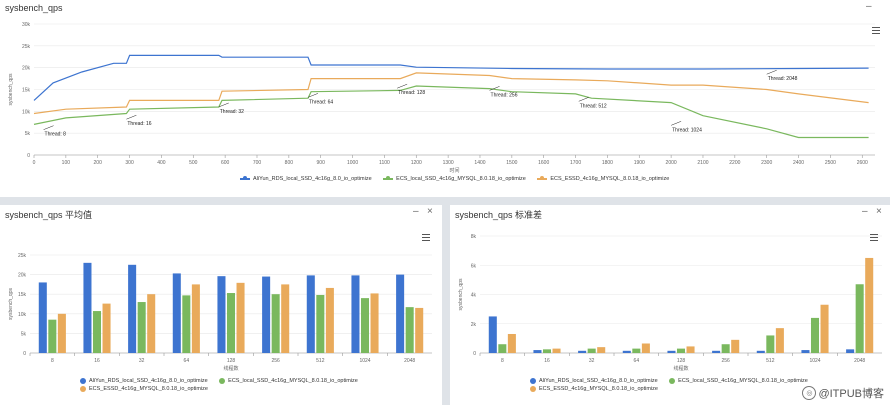 This screenshot has width=890, height=405. What do you see at coordinates (809, 393) in the screenshot?
I see `watermark-logo-icon: ◎` at bounding box center [809, 393].